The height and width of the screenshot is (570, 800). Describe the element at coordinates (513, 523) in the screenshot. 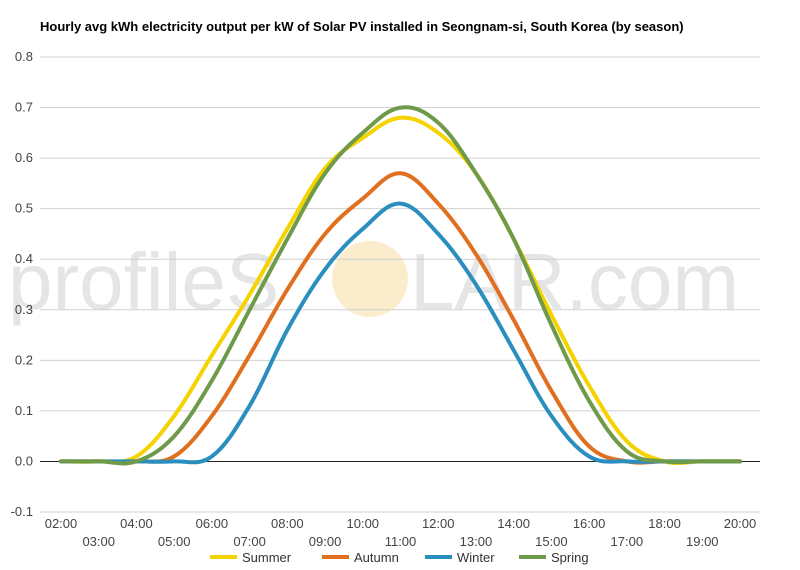

I see `x-tick-label: 14:00` at that location.